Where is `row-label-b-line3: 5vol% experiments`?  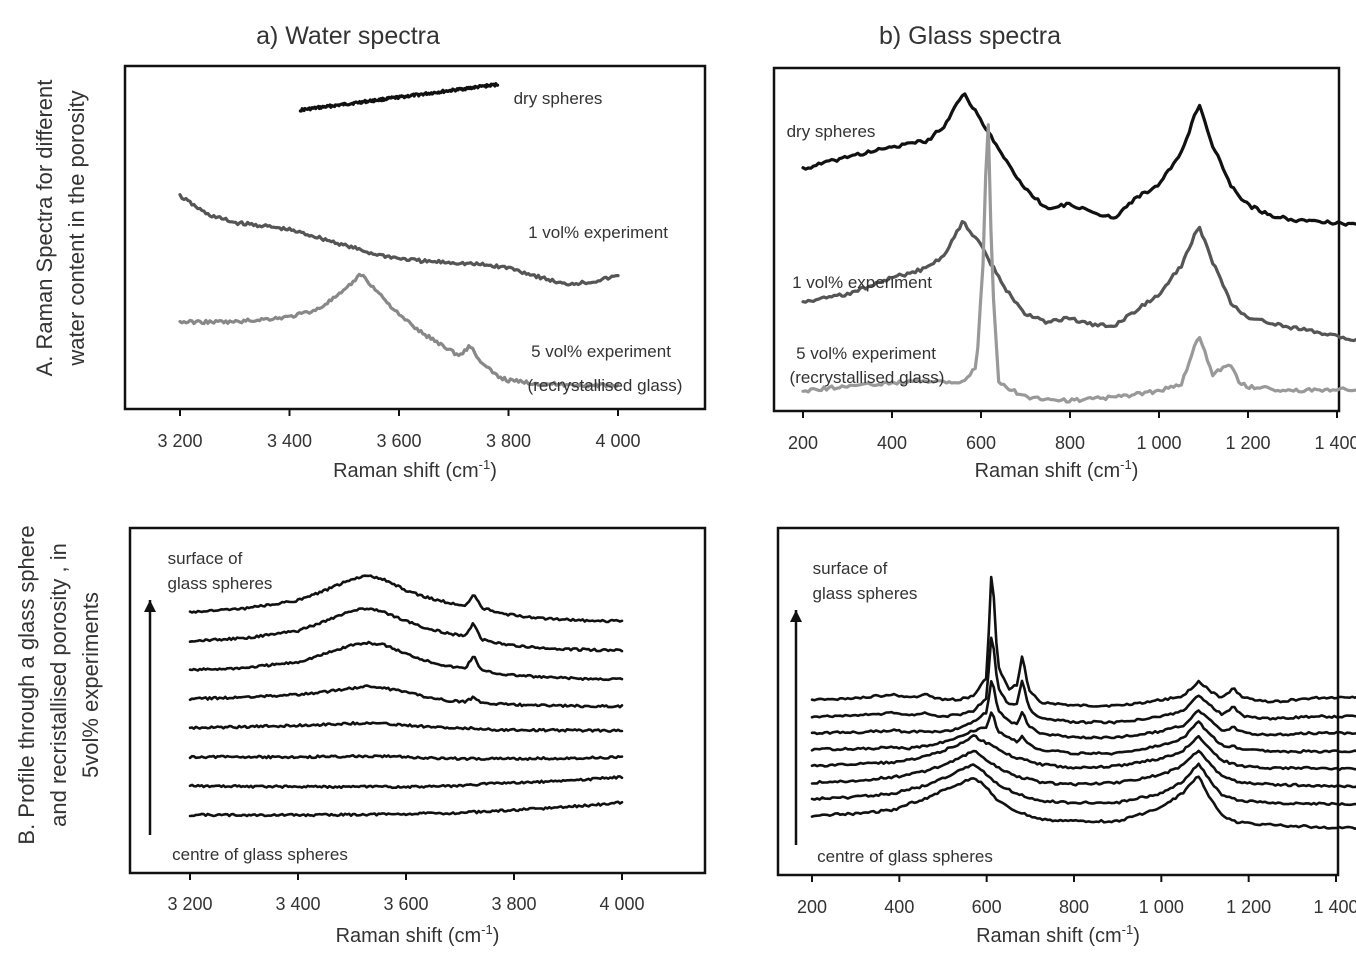 row-label-b-line3: 5vol% experiments is located at coordinates (90, 685).